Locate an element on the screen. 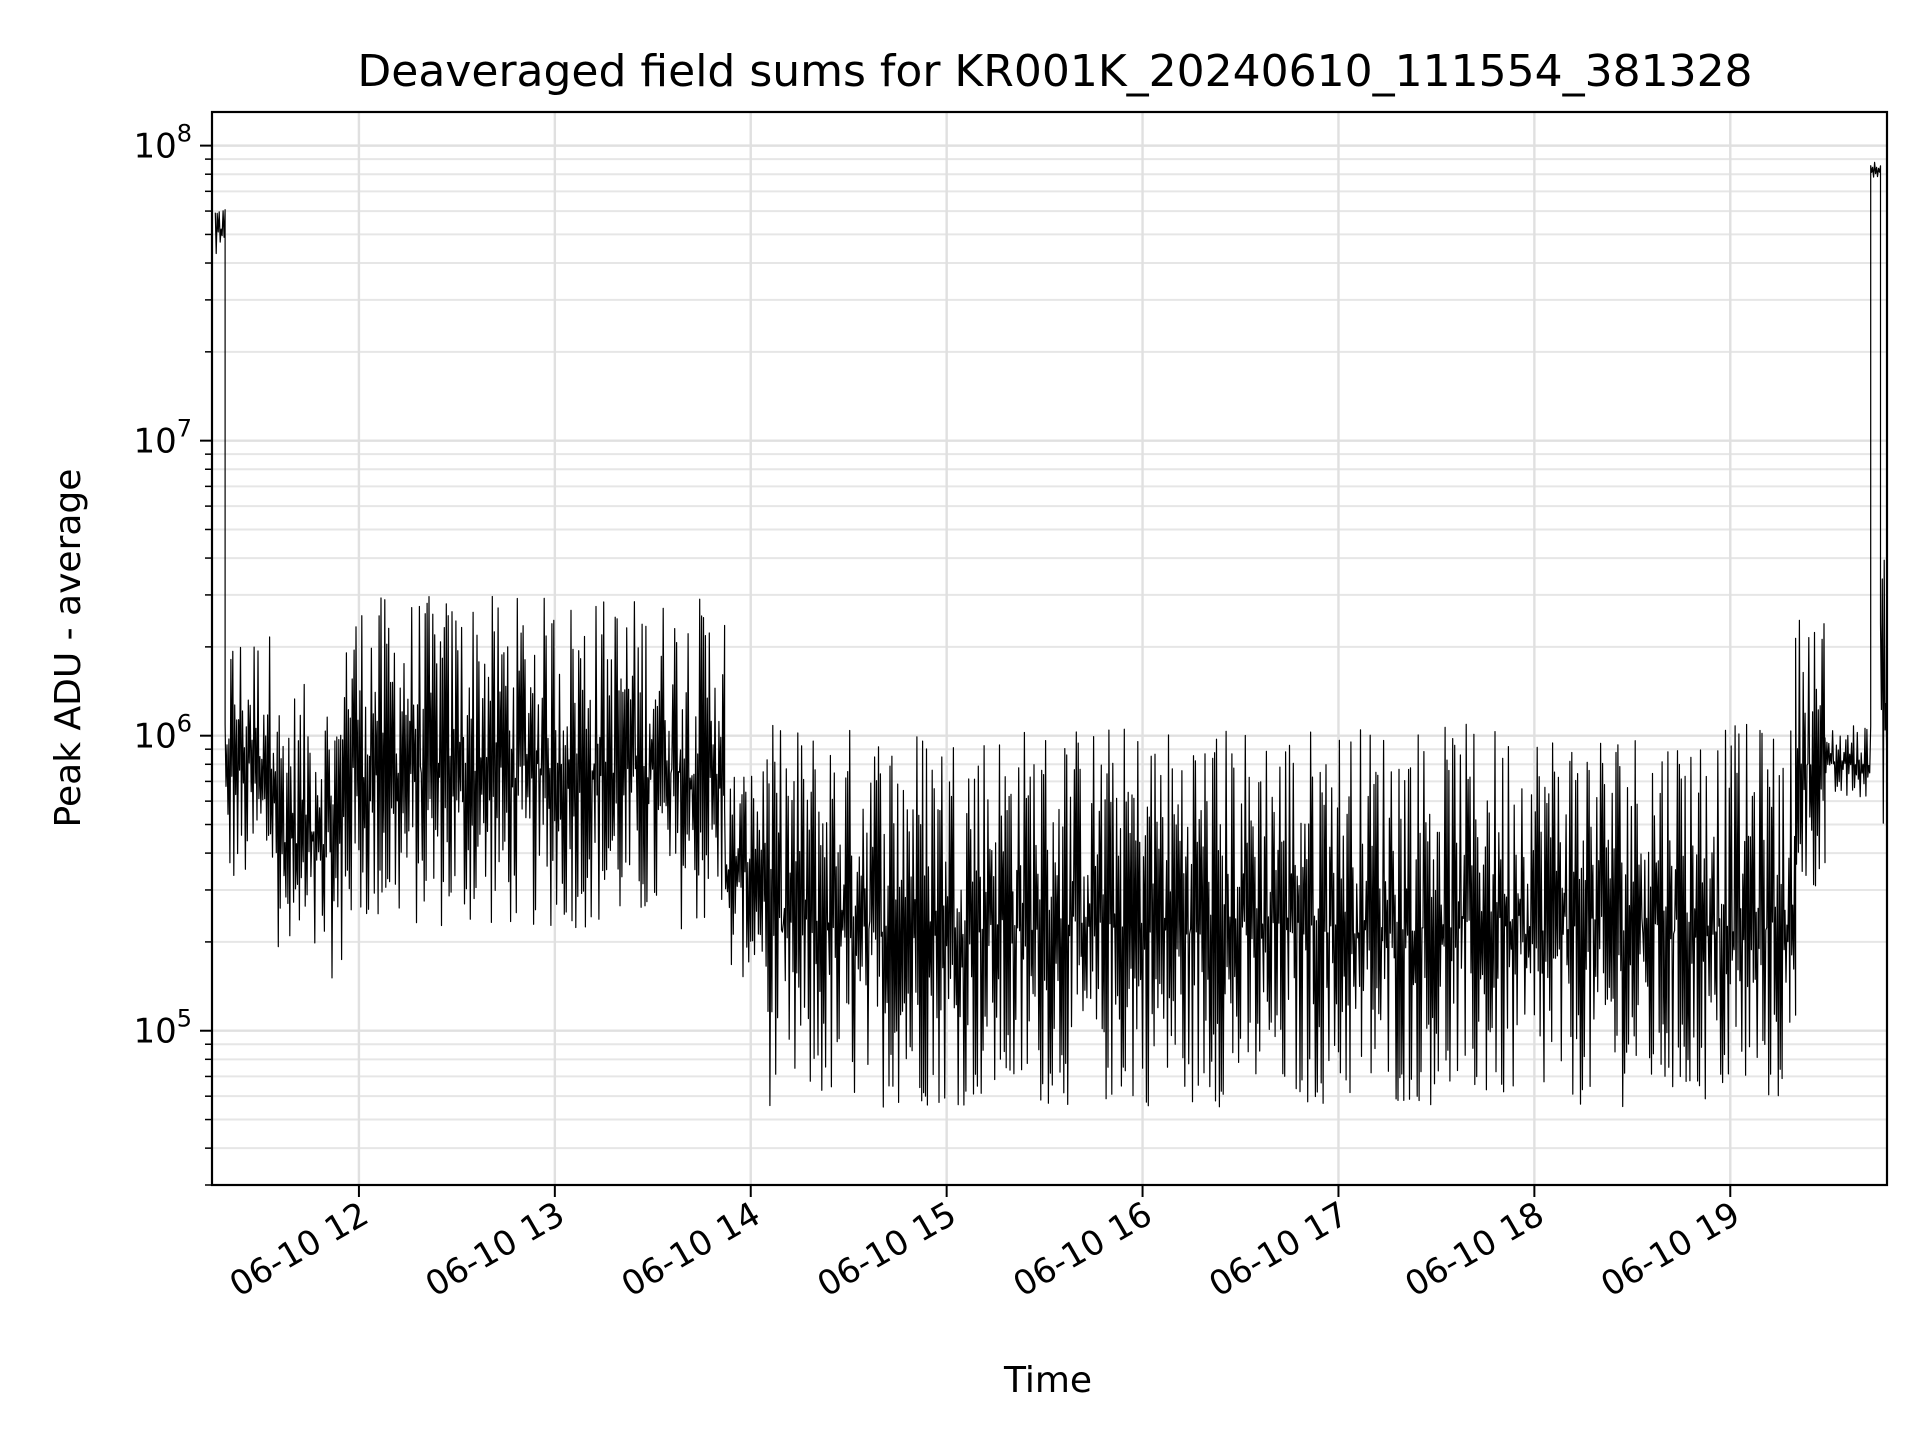 This screenshot has width=1920, height=1440. y-axis-label: Peak ADU - average is located at coordinates (68, 648).